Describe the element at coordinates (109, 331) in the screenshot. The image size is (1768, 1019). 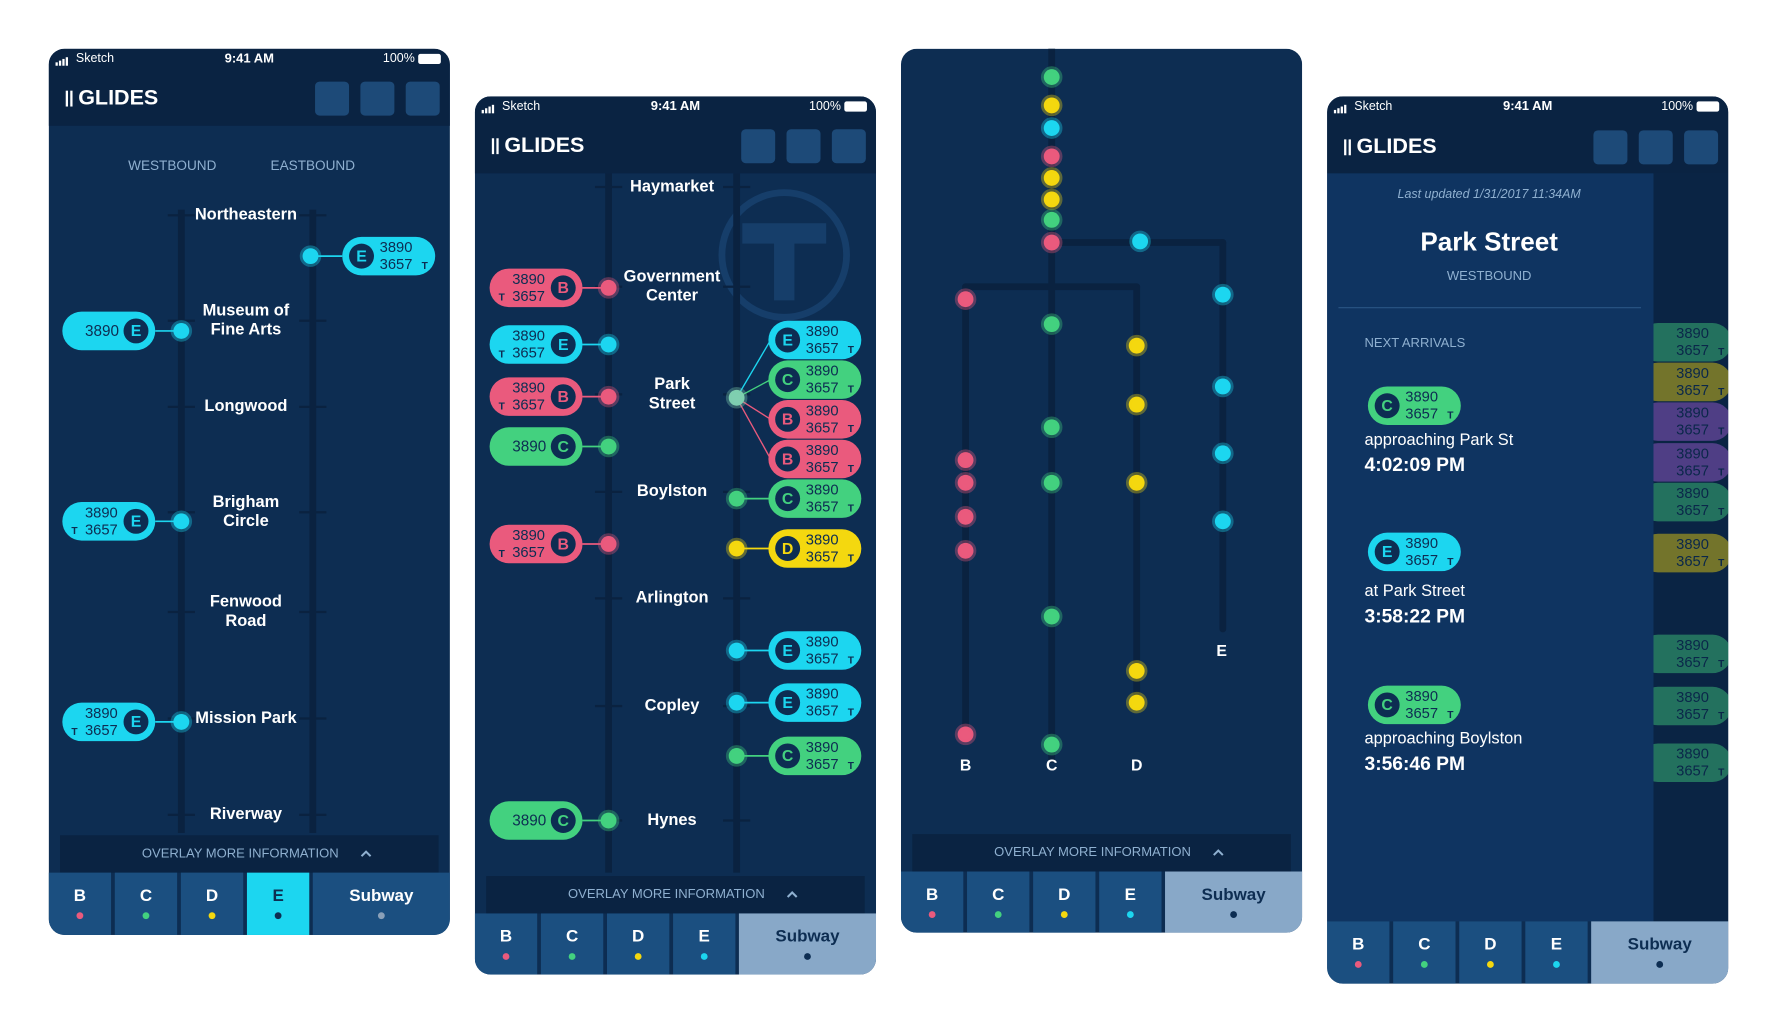
I see `train-badge: E 3890` at that location.